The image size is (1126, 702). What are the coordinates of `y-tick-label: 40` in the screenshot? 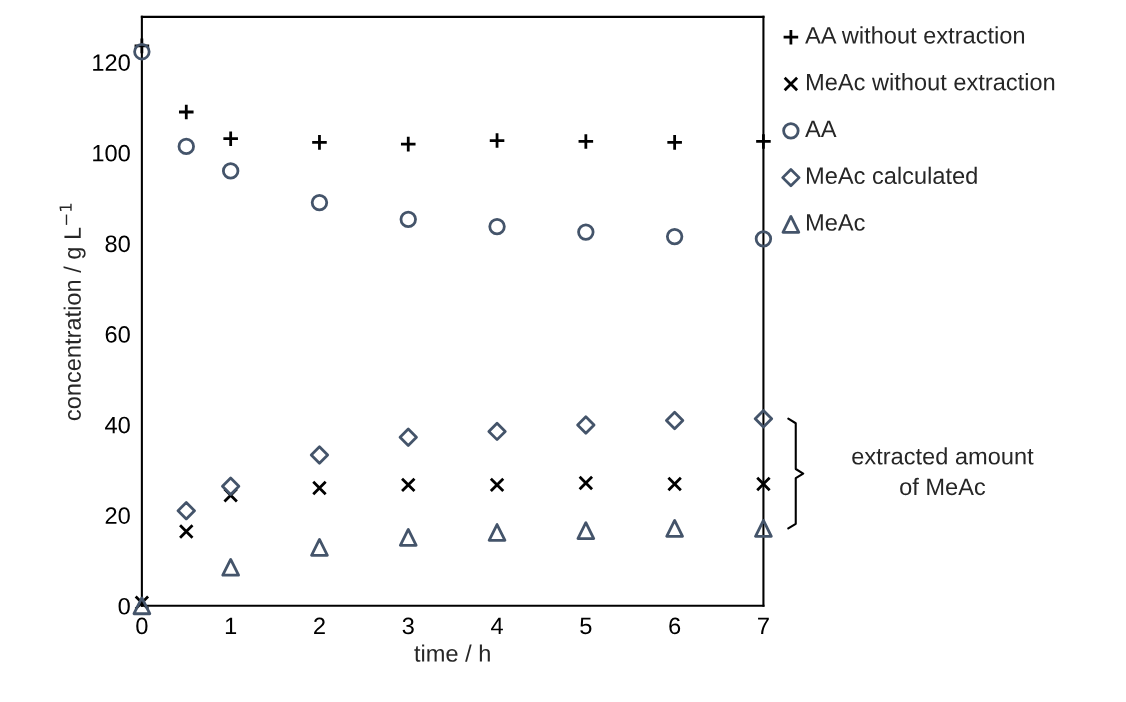 It's located at (117, 425).